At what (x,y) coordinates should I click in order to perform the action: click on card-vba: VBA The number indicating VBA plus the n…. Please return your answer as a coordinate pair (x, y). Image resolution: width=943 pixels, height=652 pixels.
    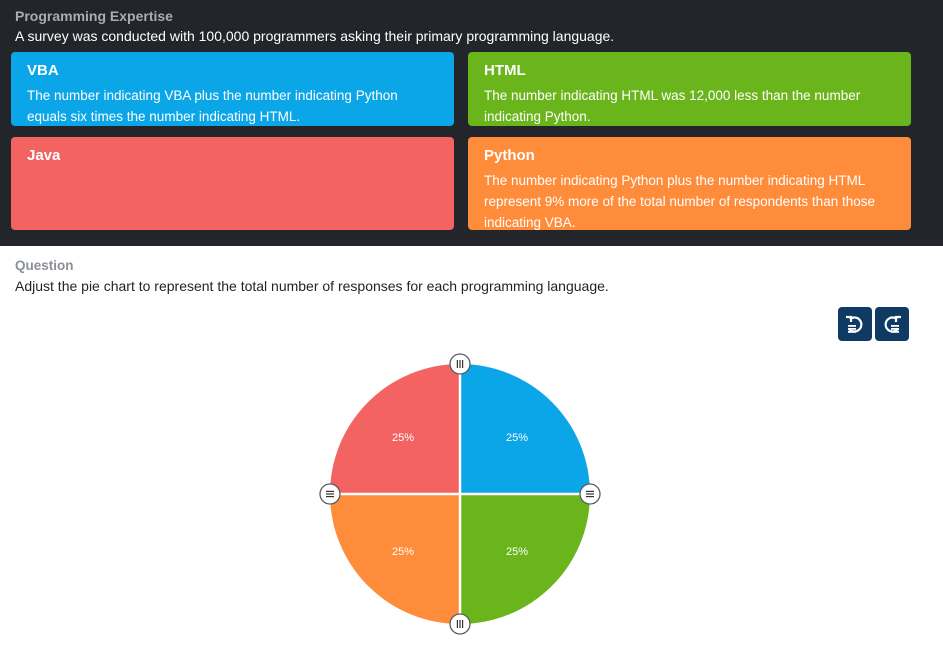
    Looking at the image, I should click on (232, 89).